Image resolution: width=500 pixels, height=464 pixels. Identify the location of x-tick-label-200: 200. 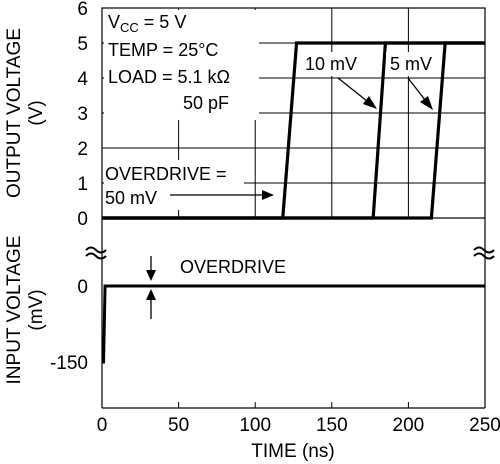
(409, 425).